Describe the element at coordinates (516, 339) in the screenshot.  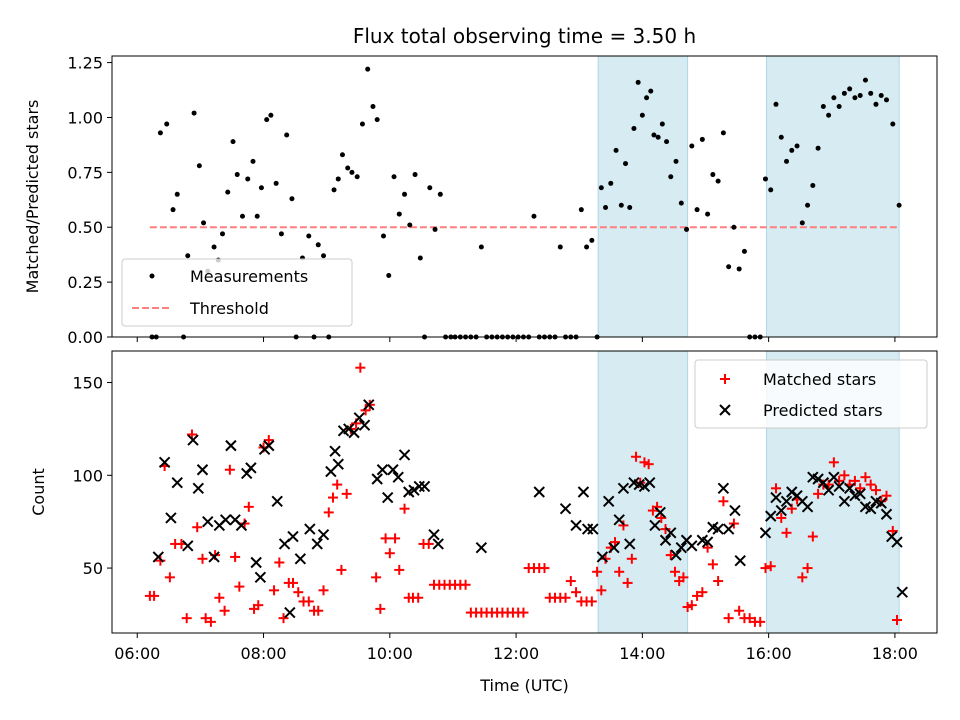
I see `top-x-ticks` at that location.